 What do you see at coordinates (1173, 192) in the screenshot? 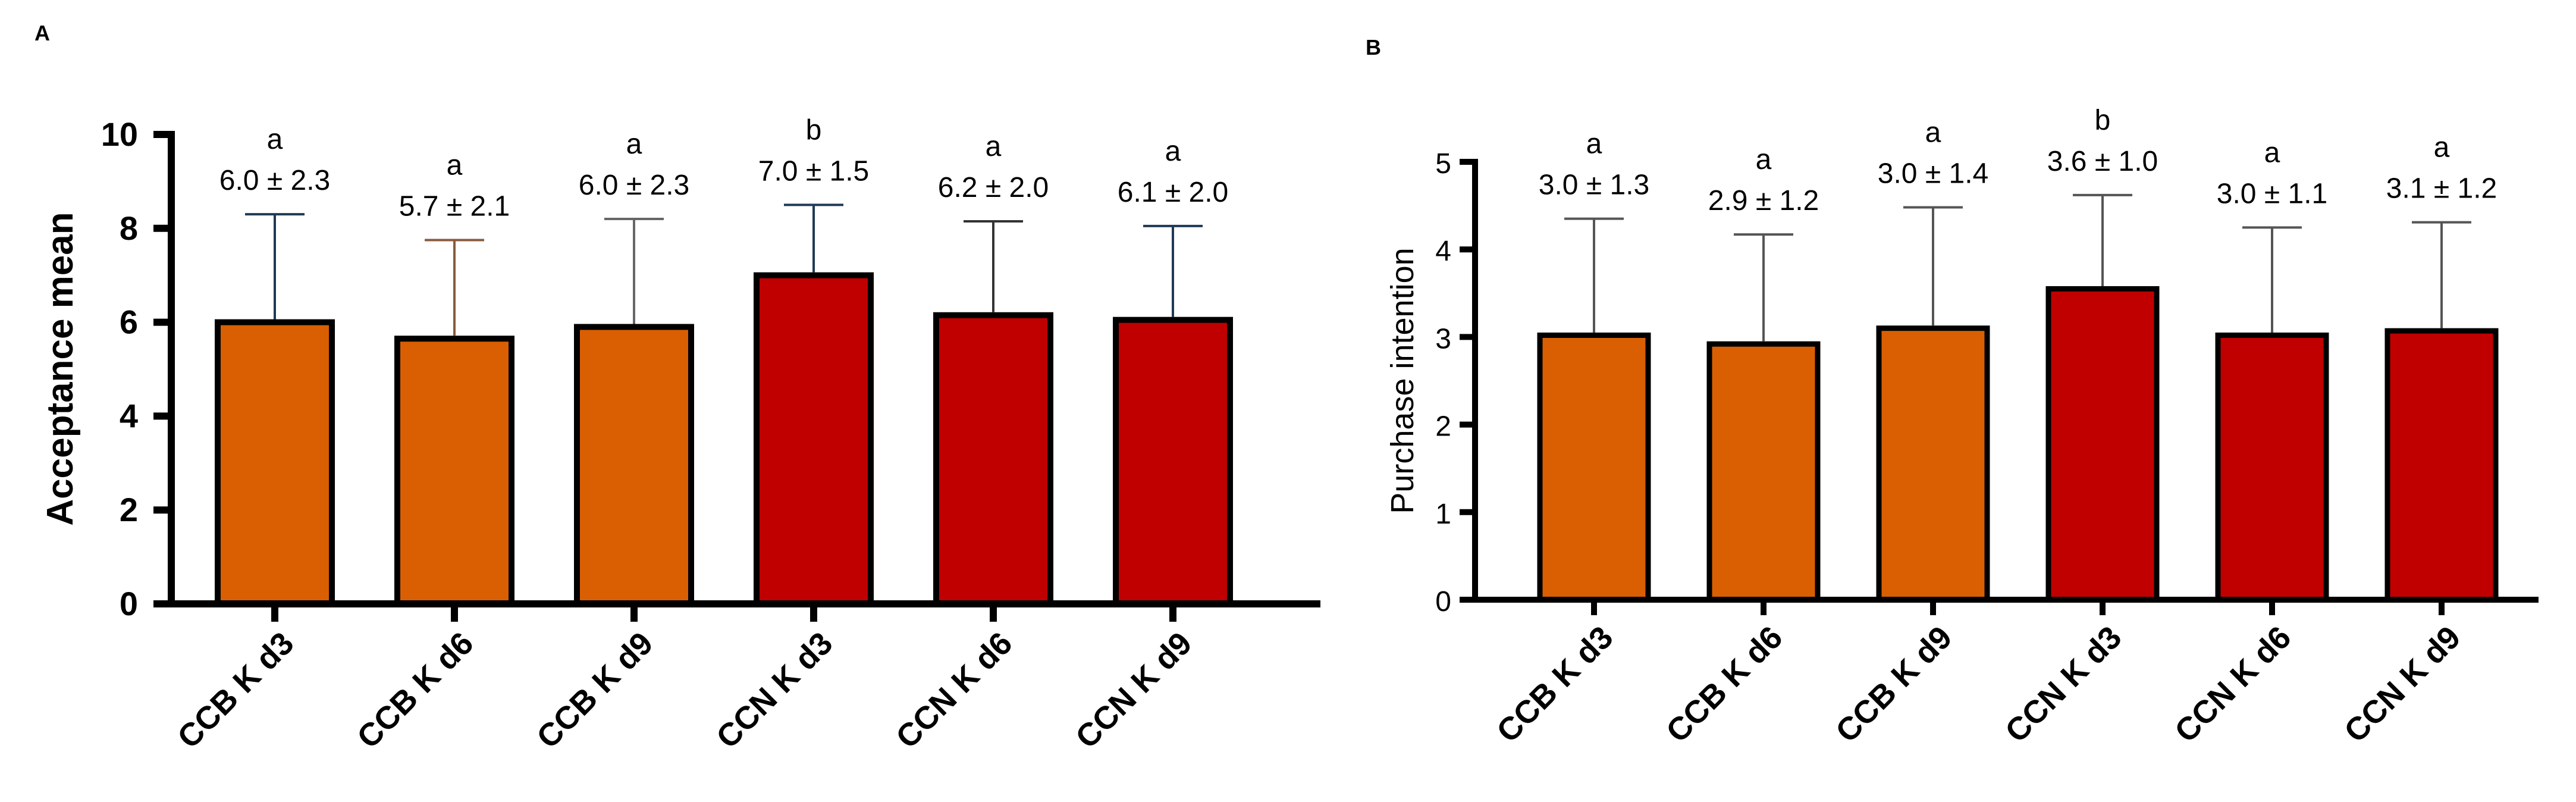
I see `data-label: 6.1 ± 2.0` at bounding box center [1173, 192].